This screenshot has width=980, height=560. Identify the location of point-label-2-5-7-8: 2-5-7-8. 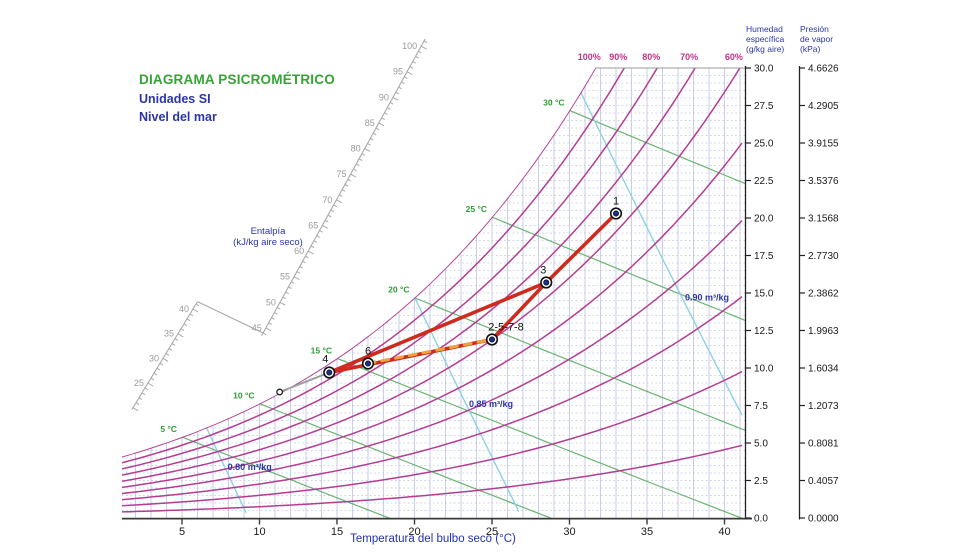
(505, 328).